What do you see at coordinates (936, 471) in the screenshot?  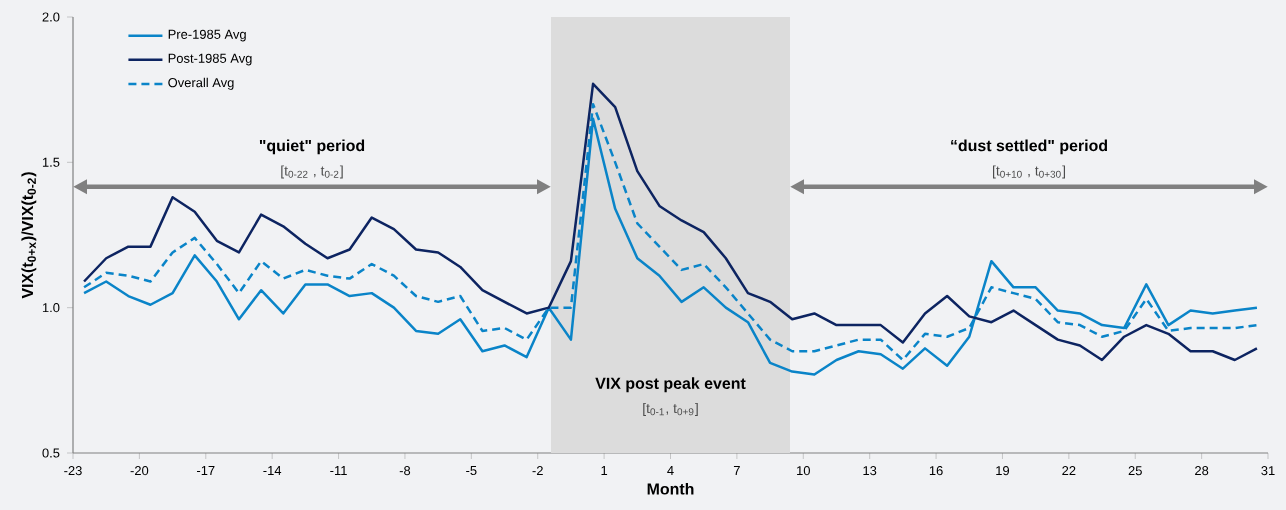 I see `x-tick-label: 16` at bounding box center [936, 471].